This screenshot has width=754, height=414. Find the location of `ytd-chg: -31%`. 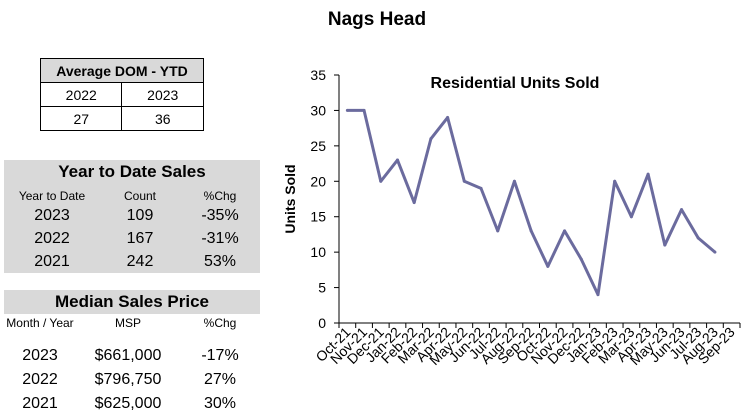

ytd-chg: -31% is located at coordinates (220, 238).